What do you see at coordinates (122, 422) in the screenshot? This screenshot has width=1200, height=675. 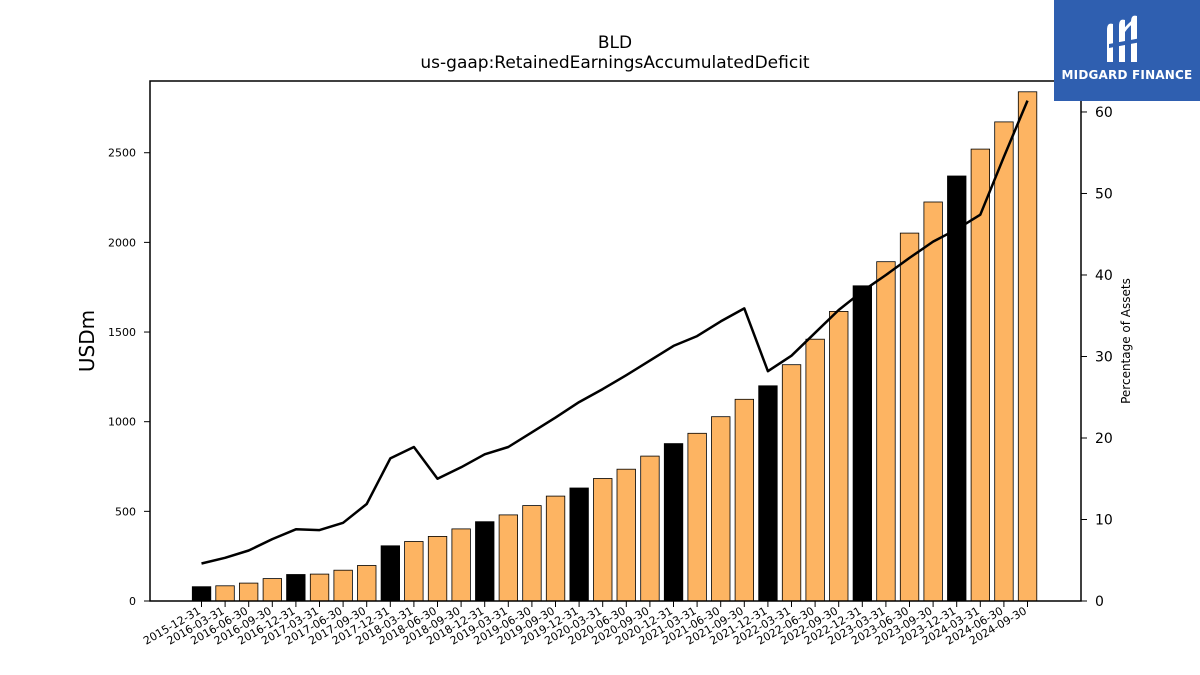 I see `y-tick-label: 1000` at bounding box center [122, 422].